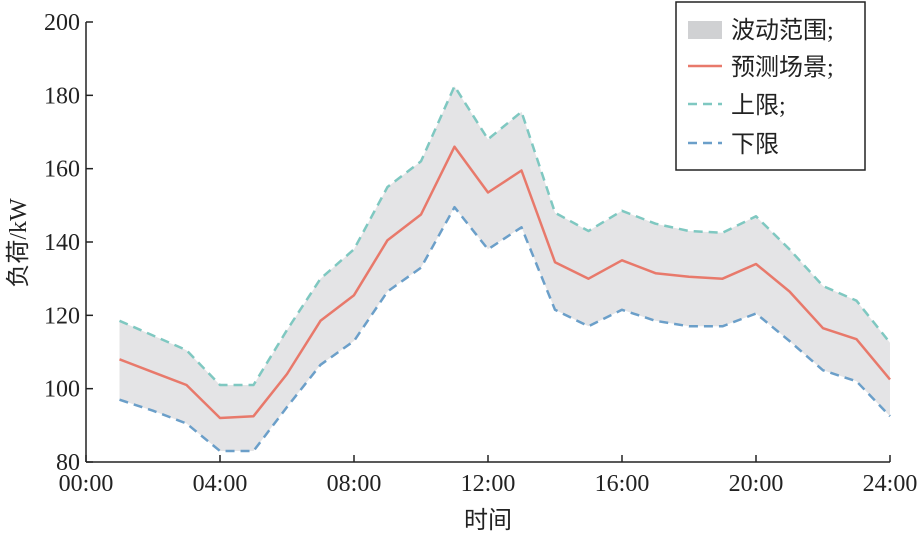 This screenshot has width=923, height=537. Describe the element at coordinates (62, 243) in the screenshot. I see `y-tick-label: 140` at that location.